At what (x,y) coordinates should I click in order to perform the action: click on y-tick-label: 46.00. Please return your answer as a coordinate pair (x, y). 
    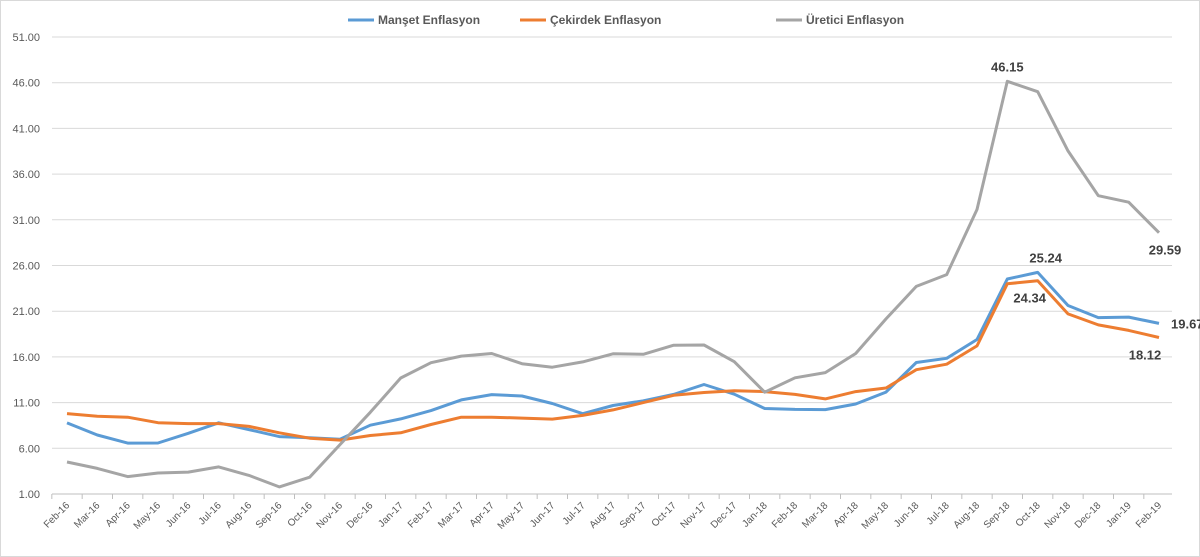
    Looking at the image, I should click on (26, 84).